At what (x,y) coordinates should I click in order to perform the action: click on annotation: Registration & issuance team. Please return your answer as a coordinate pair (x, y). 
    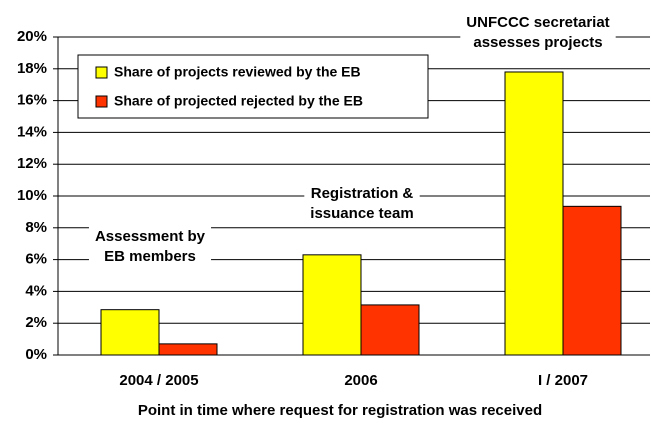
    Looking at the image, I should click on (362, 204).